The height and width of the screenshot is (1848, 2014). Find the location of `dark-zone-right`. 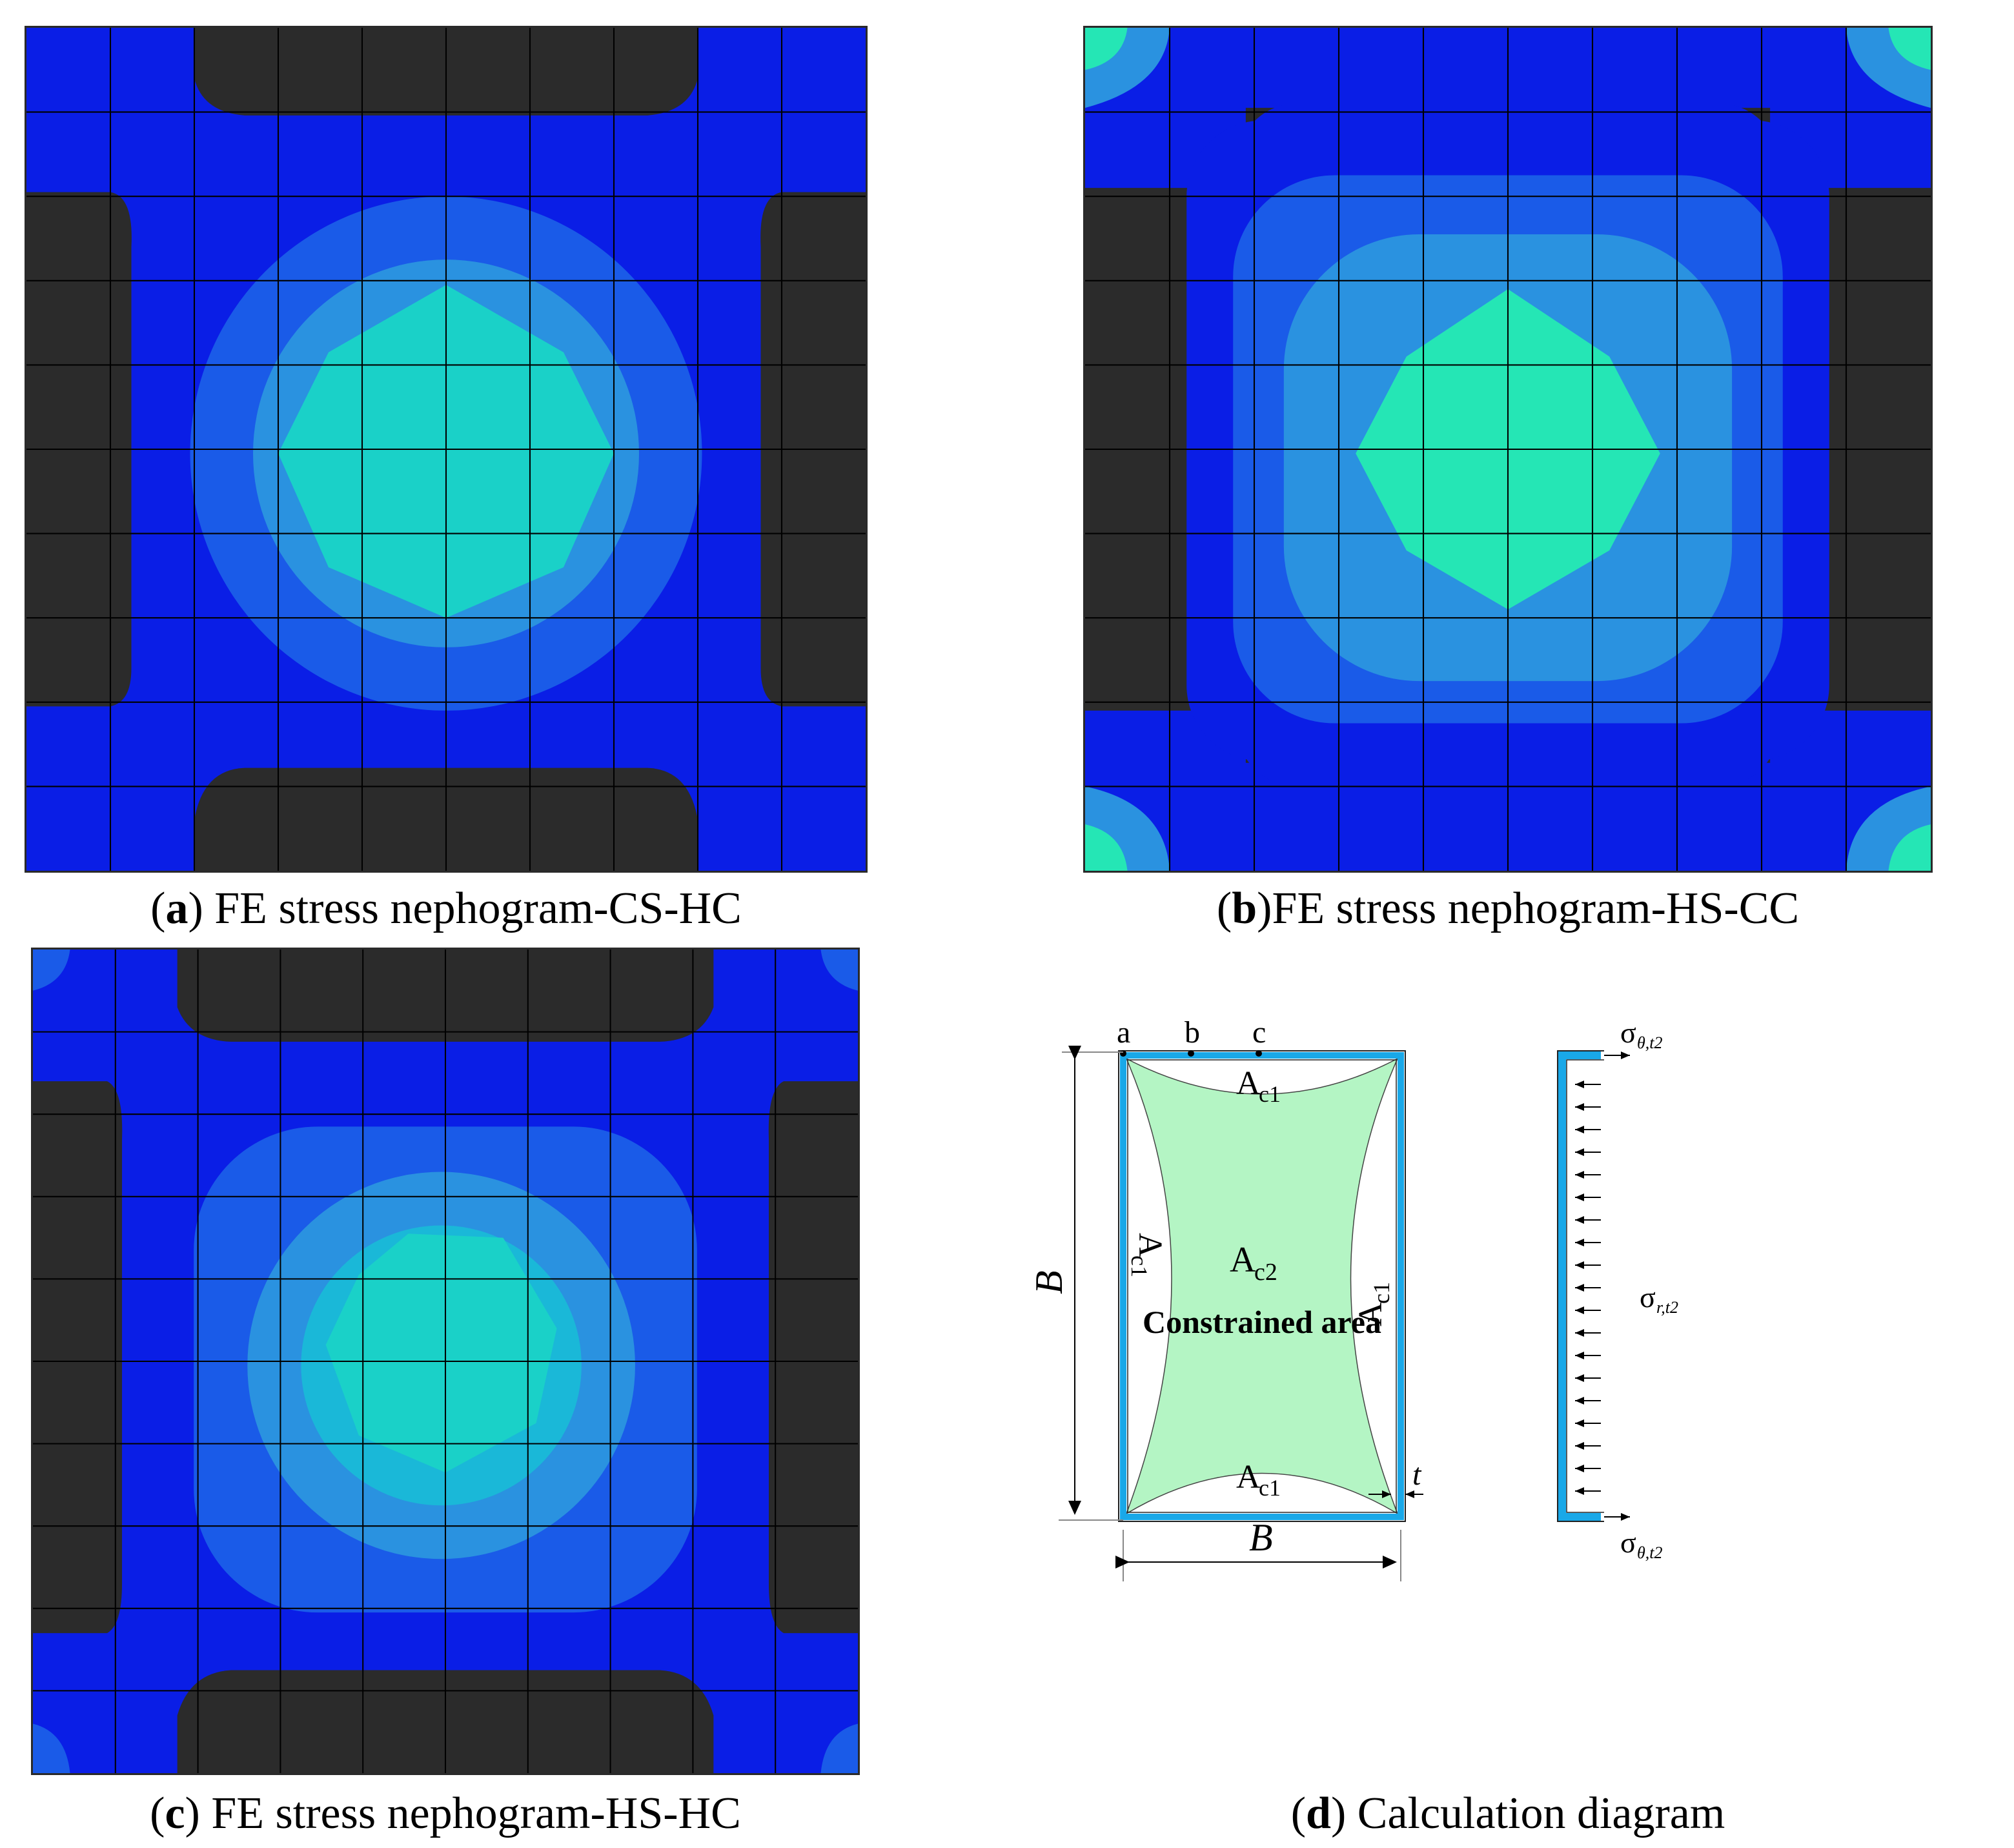

dark-zone-right is located at coordinates (813, 1357).